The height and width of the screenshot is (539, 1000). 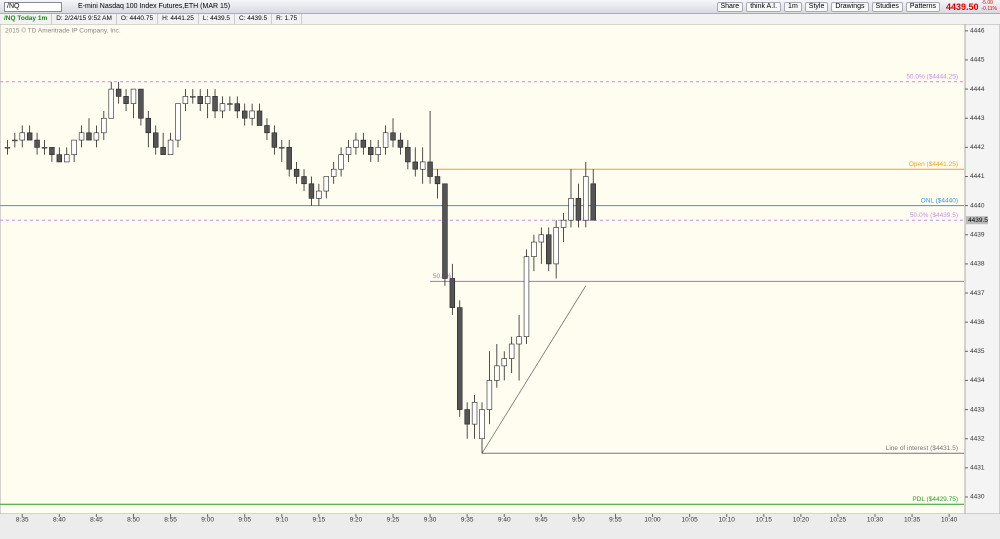 I want to click on chart-name: /NQ Today 1m, so click(x=26, y=19).